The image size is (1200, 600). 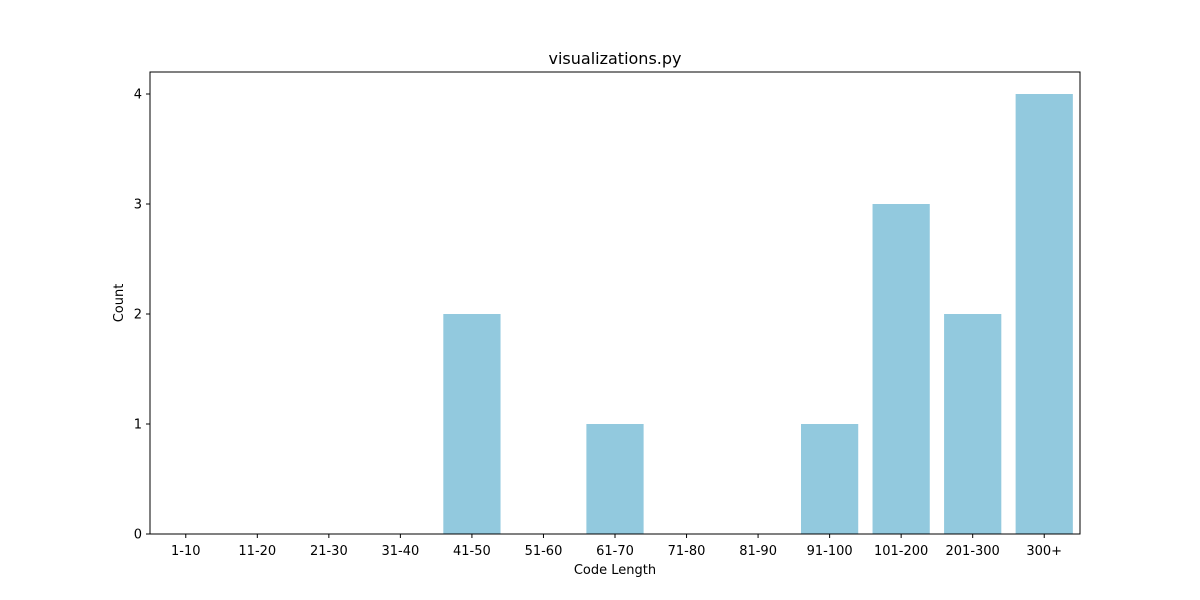 I want to click on x-tick-label: 31-40, so click(x=400, y=551).